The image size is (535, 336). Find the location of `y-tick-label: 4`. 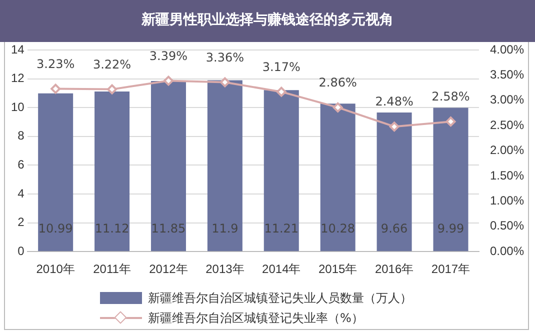

y-tick-label: 4 is located at coordinates (21, 193).